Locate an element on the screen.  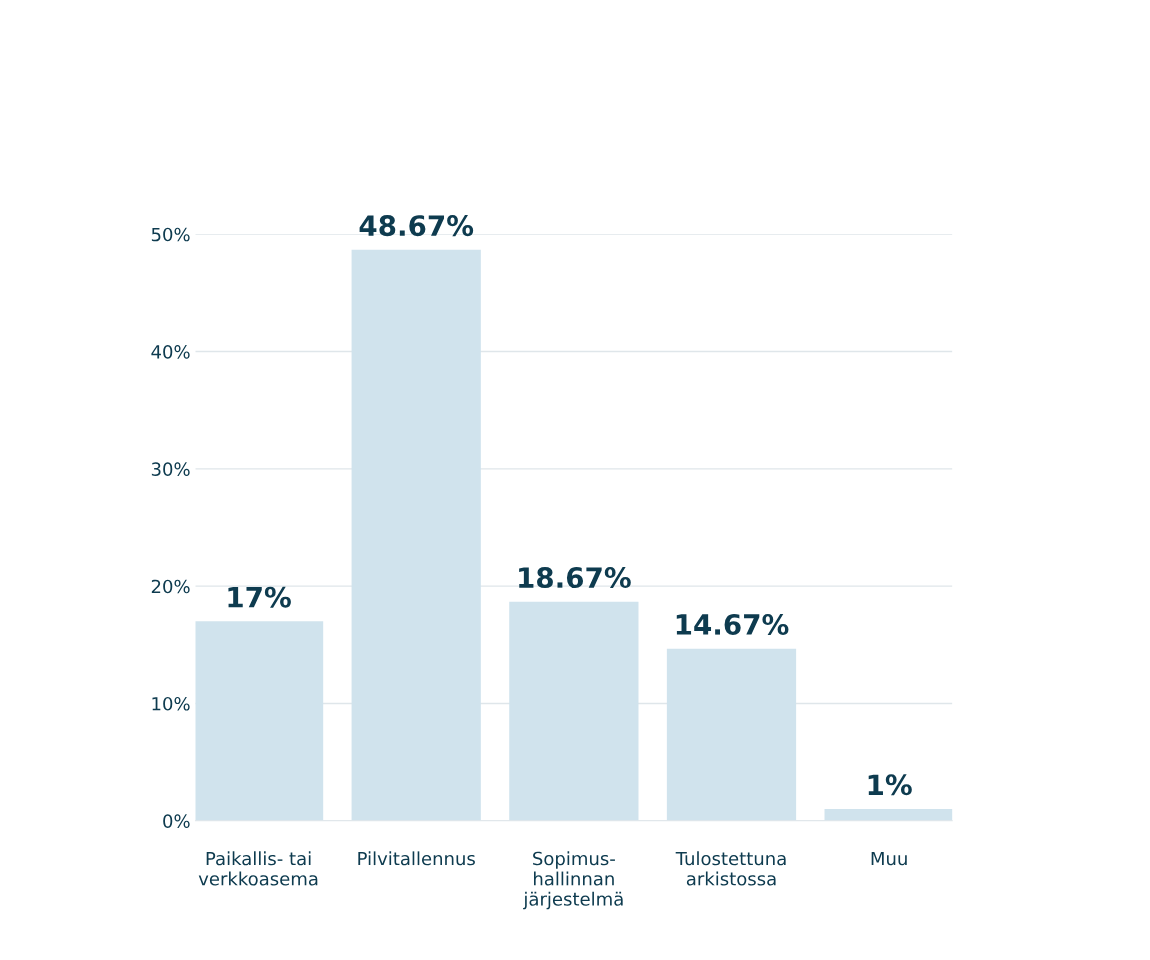
y-tick-label: 10% is located at coordinates (171, 703).